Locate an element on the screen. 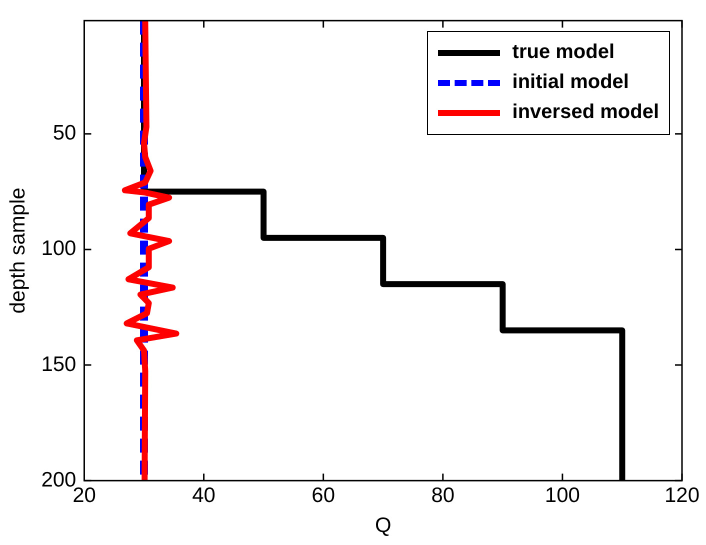 The height and width of the screenshot is (545, 706). legend-label: inversed model is located at coordinates (585, 112).